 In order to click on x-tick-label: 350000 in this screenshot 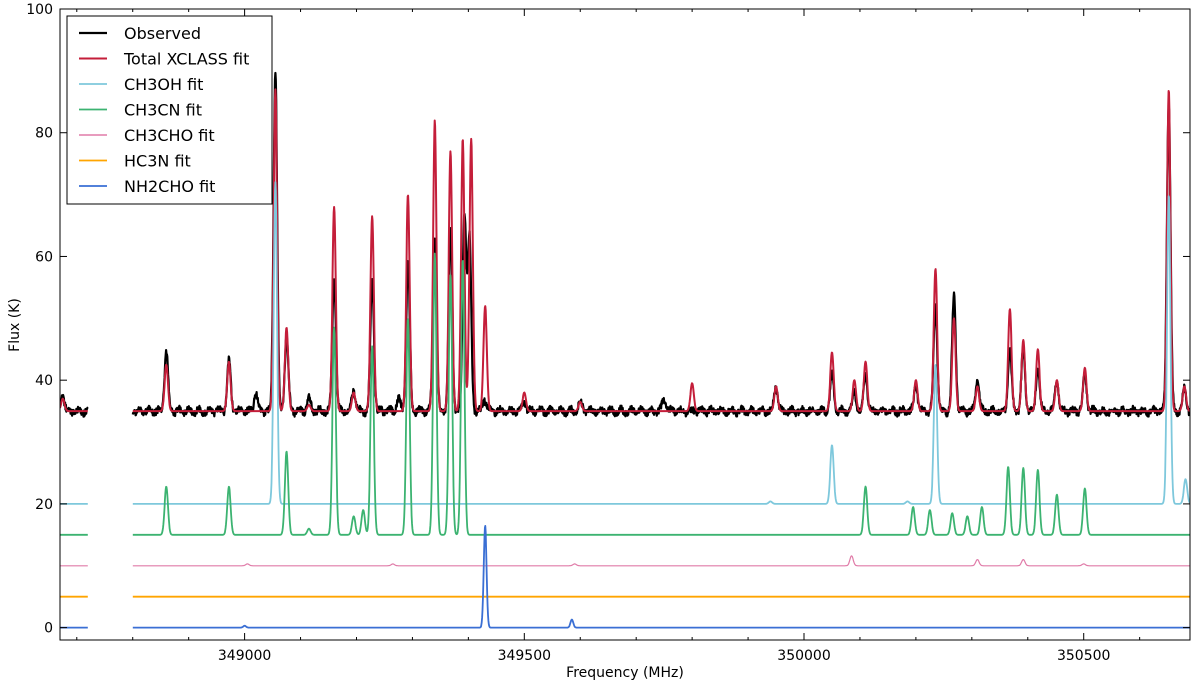, I will do `click(803, 656)`.